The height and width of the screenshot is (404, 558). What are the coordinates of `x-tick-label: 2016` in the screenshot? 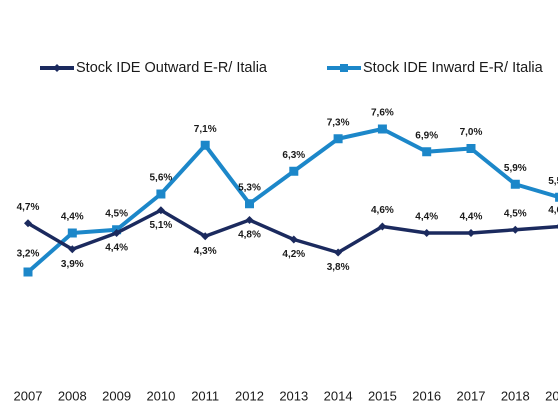 It's located at (426, 395).